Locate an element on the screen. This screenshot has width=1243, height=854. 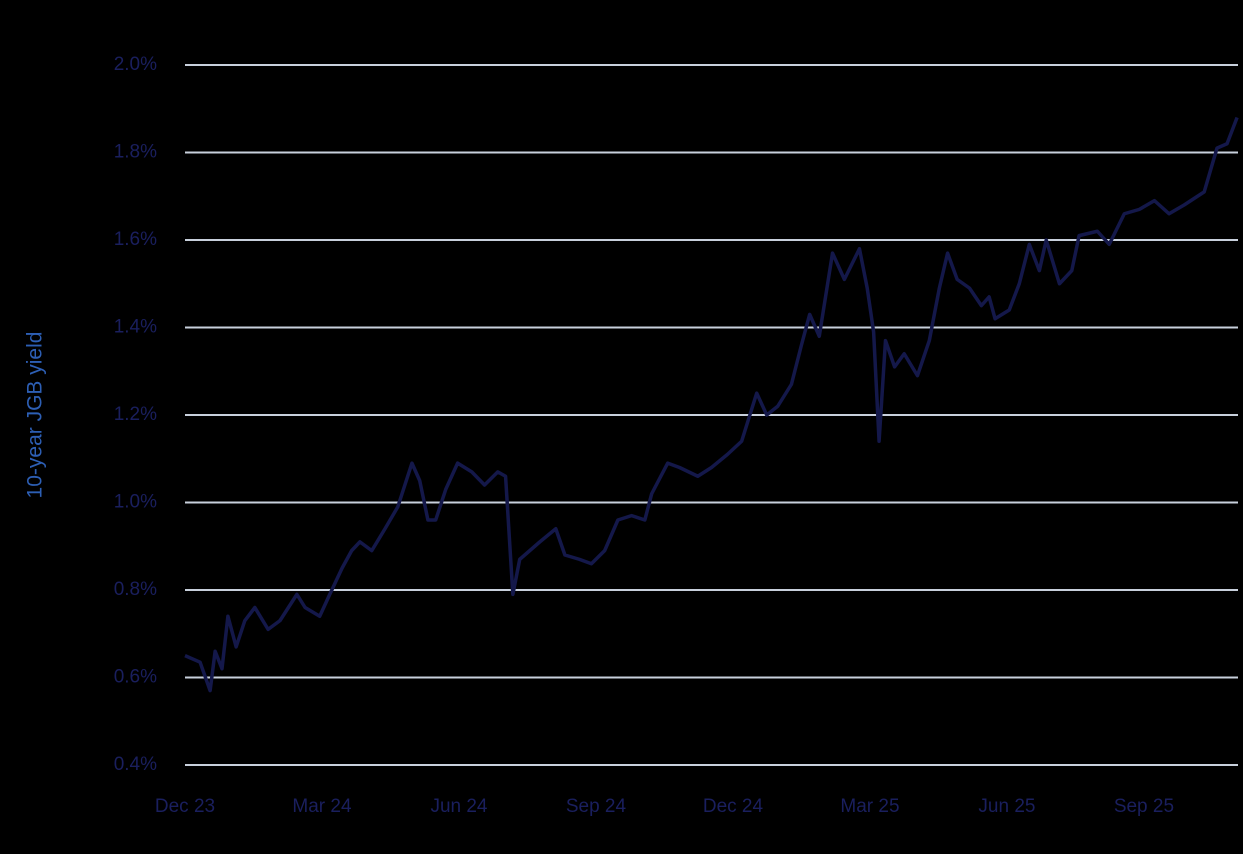
x-tick-label: Sep 25 is located at coordinates (1144, 806).